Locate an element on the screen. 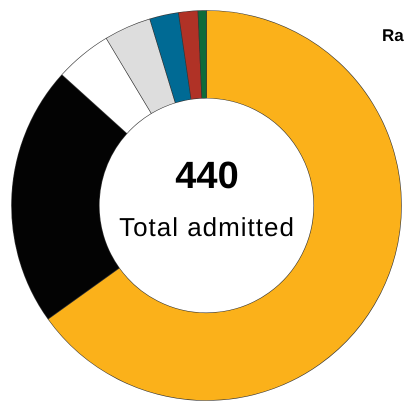  text: Total admitted is located at coordinates (207, 227).